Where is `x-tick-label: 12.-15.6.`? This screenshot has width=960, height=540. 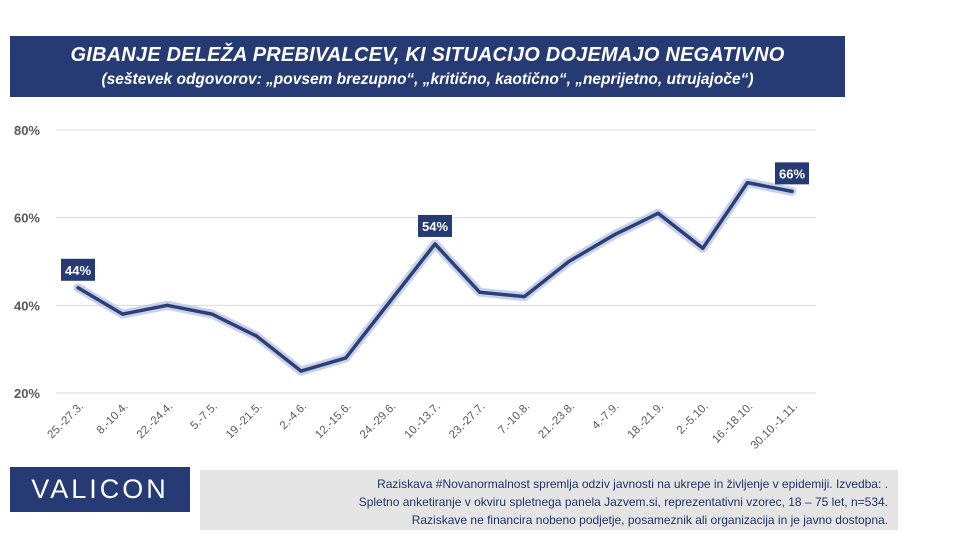 x-tick-label: 12.-15.6. is located at coordinates (333, 421).